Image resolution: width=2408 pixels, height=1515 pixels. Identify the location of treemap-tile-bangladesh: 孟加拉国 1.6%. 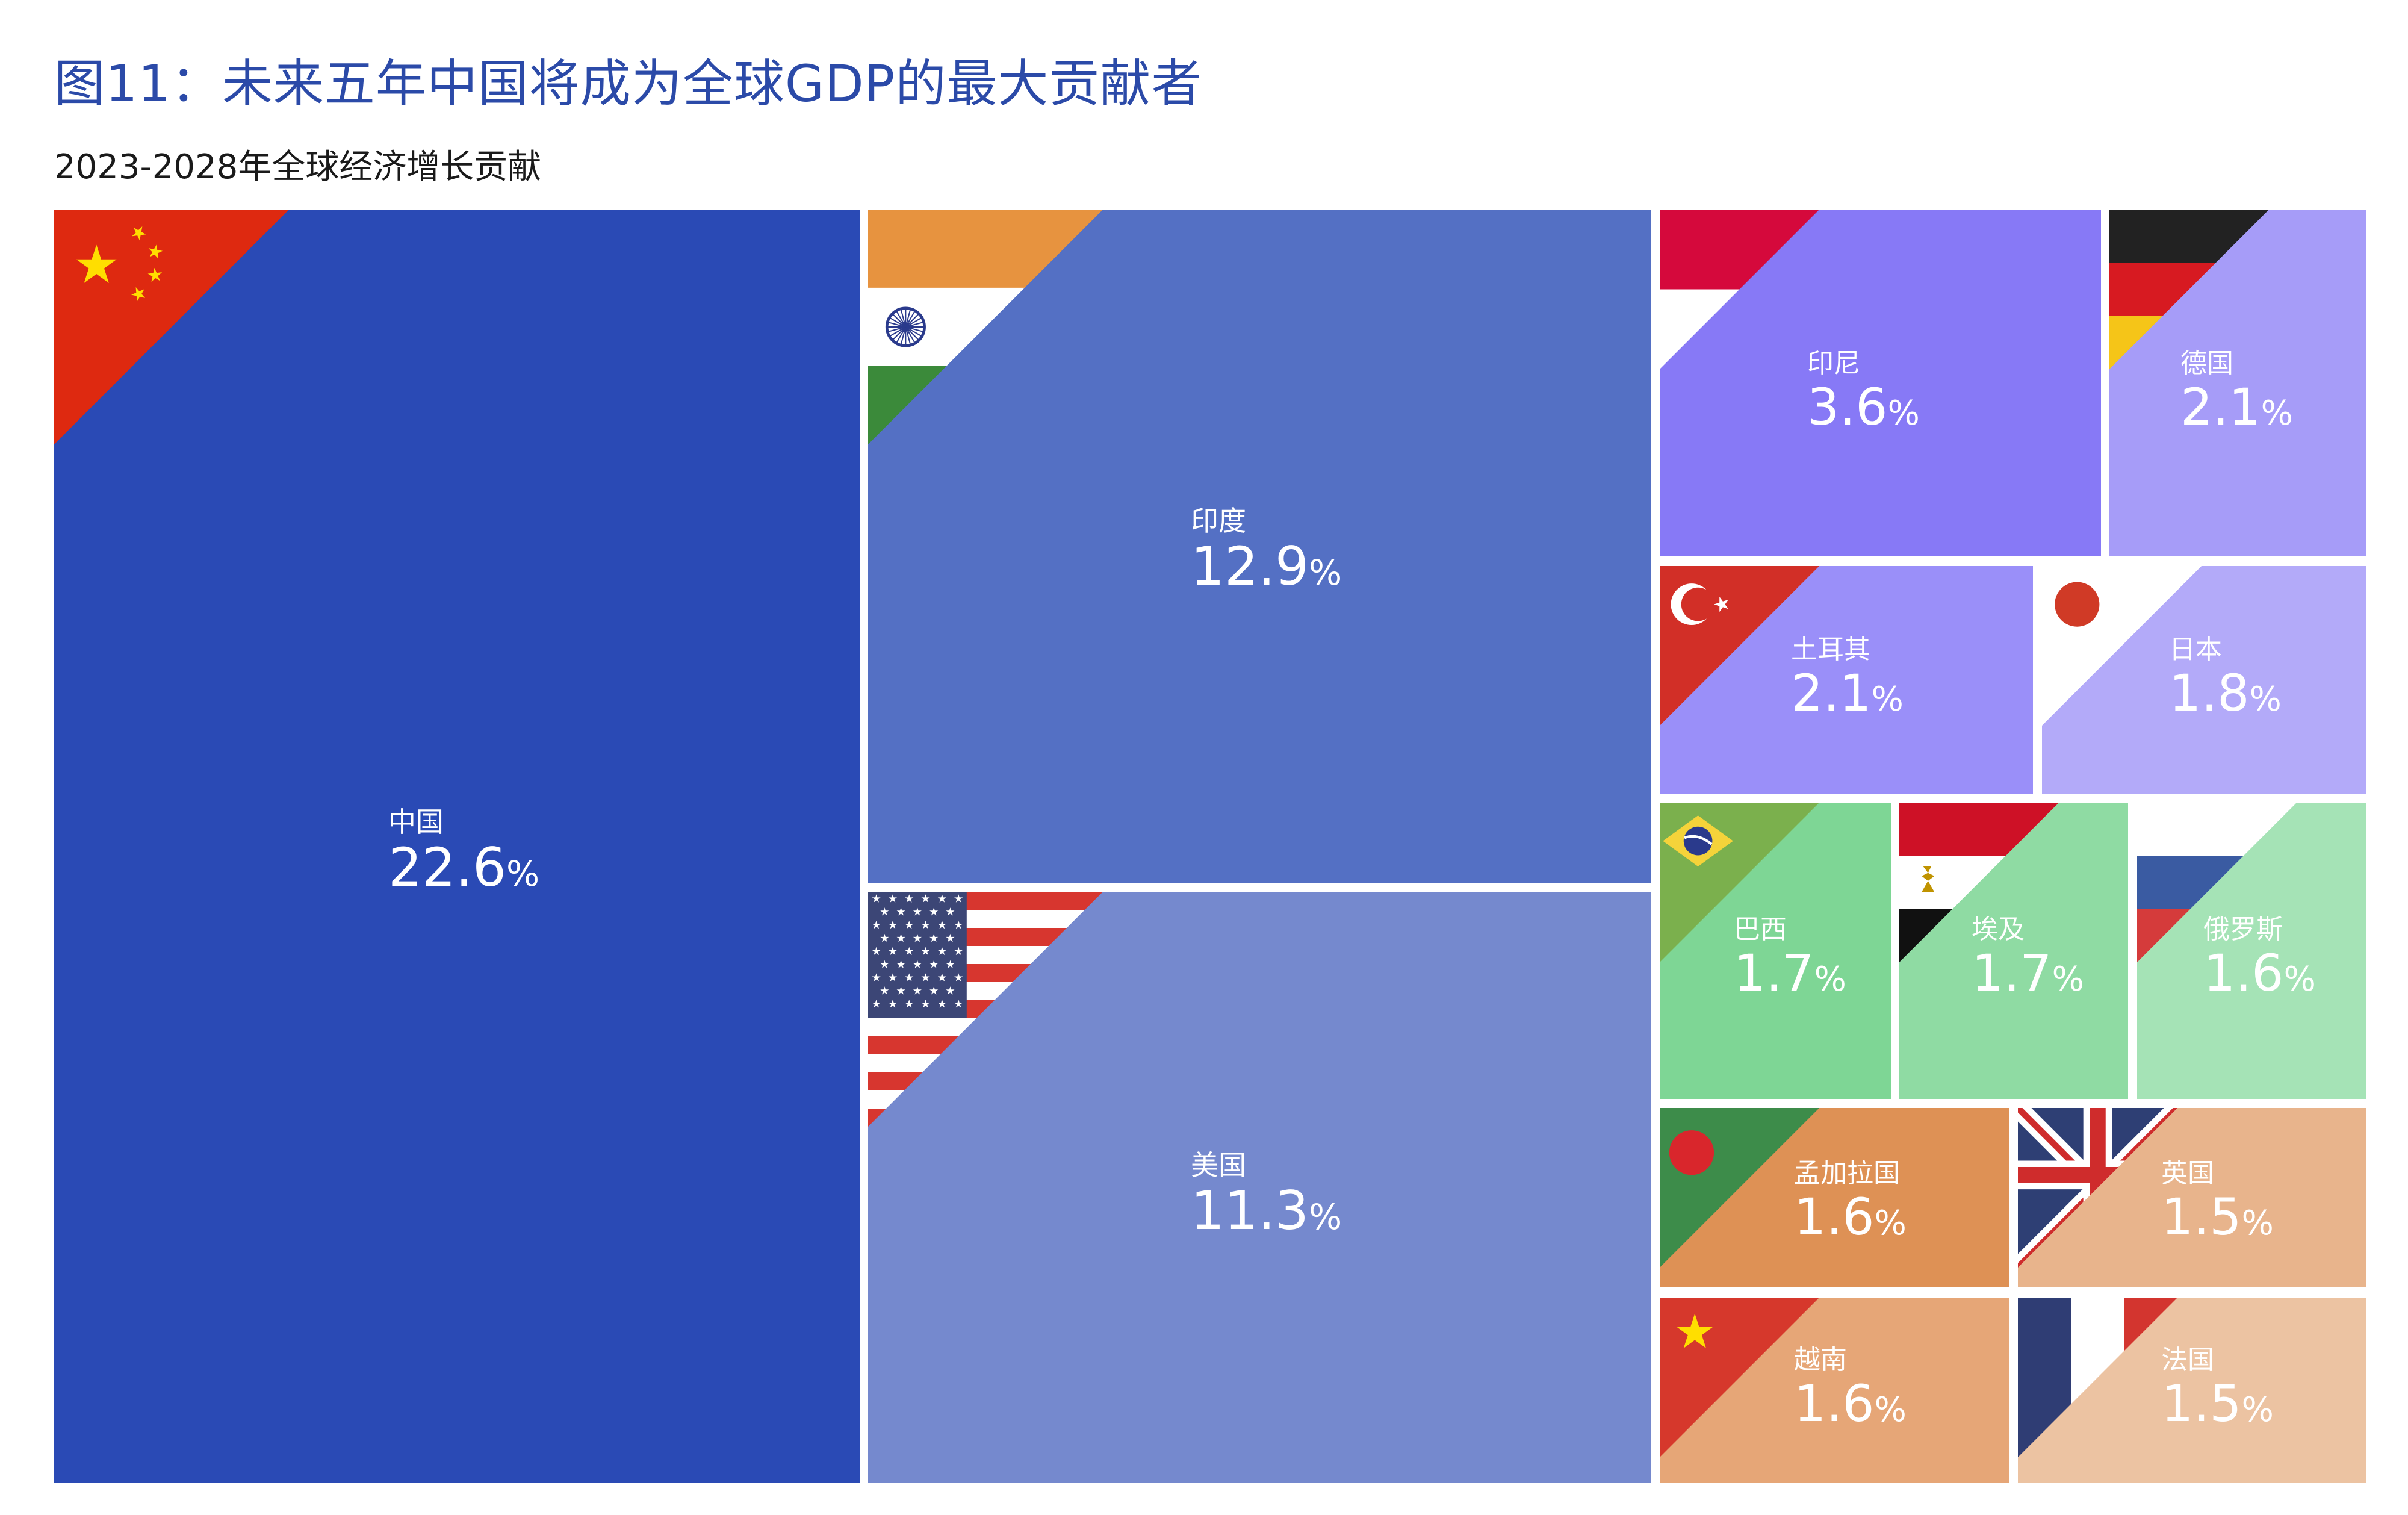
(1834, 1197).